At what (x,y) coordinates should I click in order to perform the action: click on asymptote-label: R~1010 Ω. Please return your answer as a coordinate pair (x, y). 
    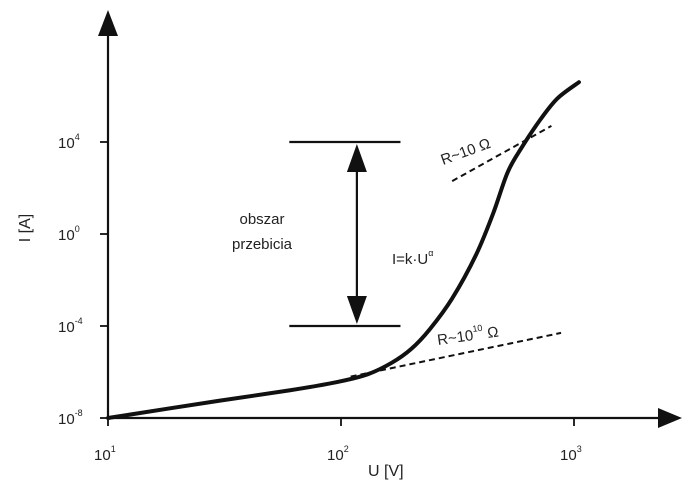
    Looking at the image, I should click on (468, 335).